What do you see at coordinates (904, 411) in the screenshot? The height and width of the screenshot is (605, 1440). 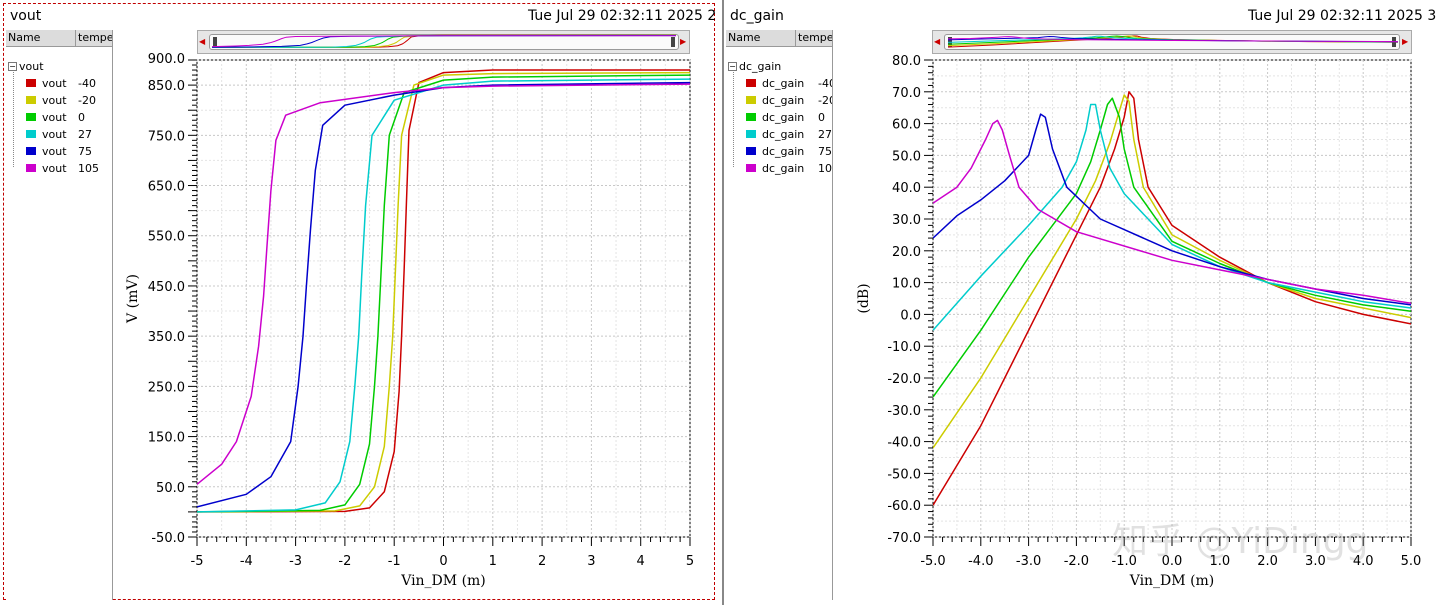 I see `y-tick-label: -30.0` at bounding box center [904, 411].